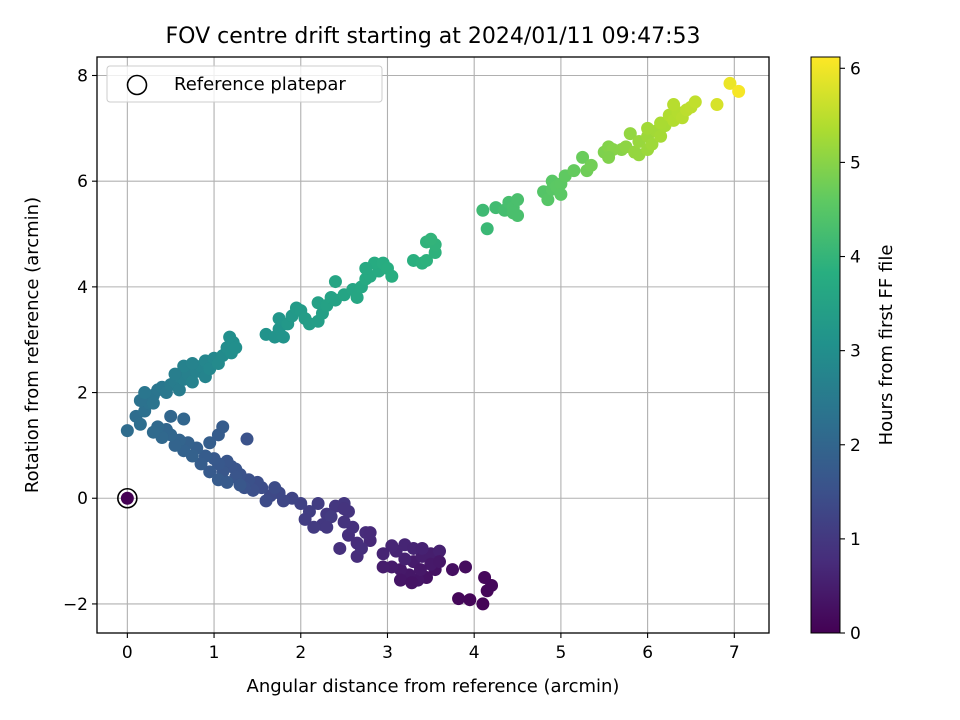  I want to click on colorbar-tick-label: 1, so click(855, 540).